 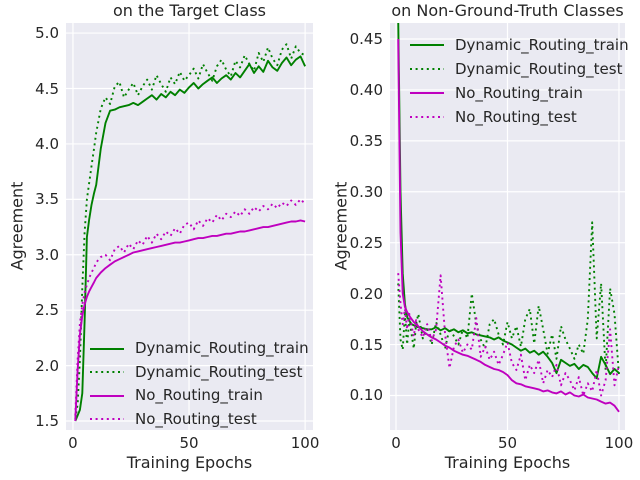 What do you see at coordinates (47, 254) in the screenshot?
I see `y-tick-label-left: 3.0` at bounding box center [47, 254].